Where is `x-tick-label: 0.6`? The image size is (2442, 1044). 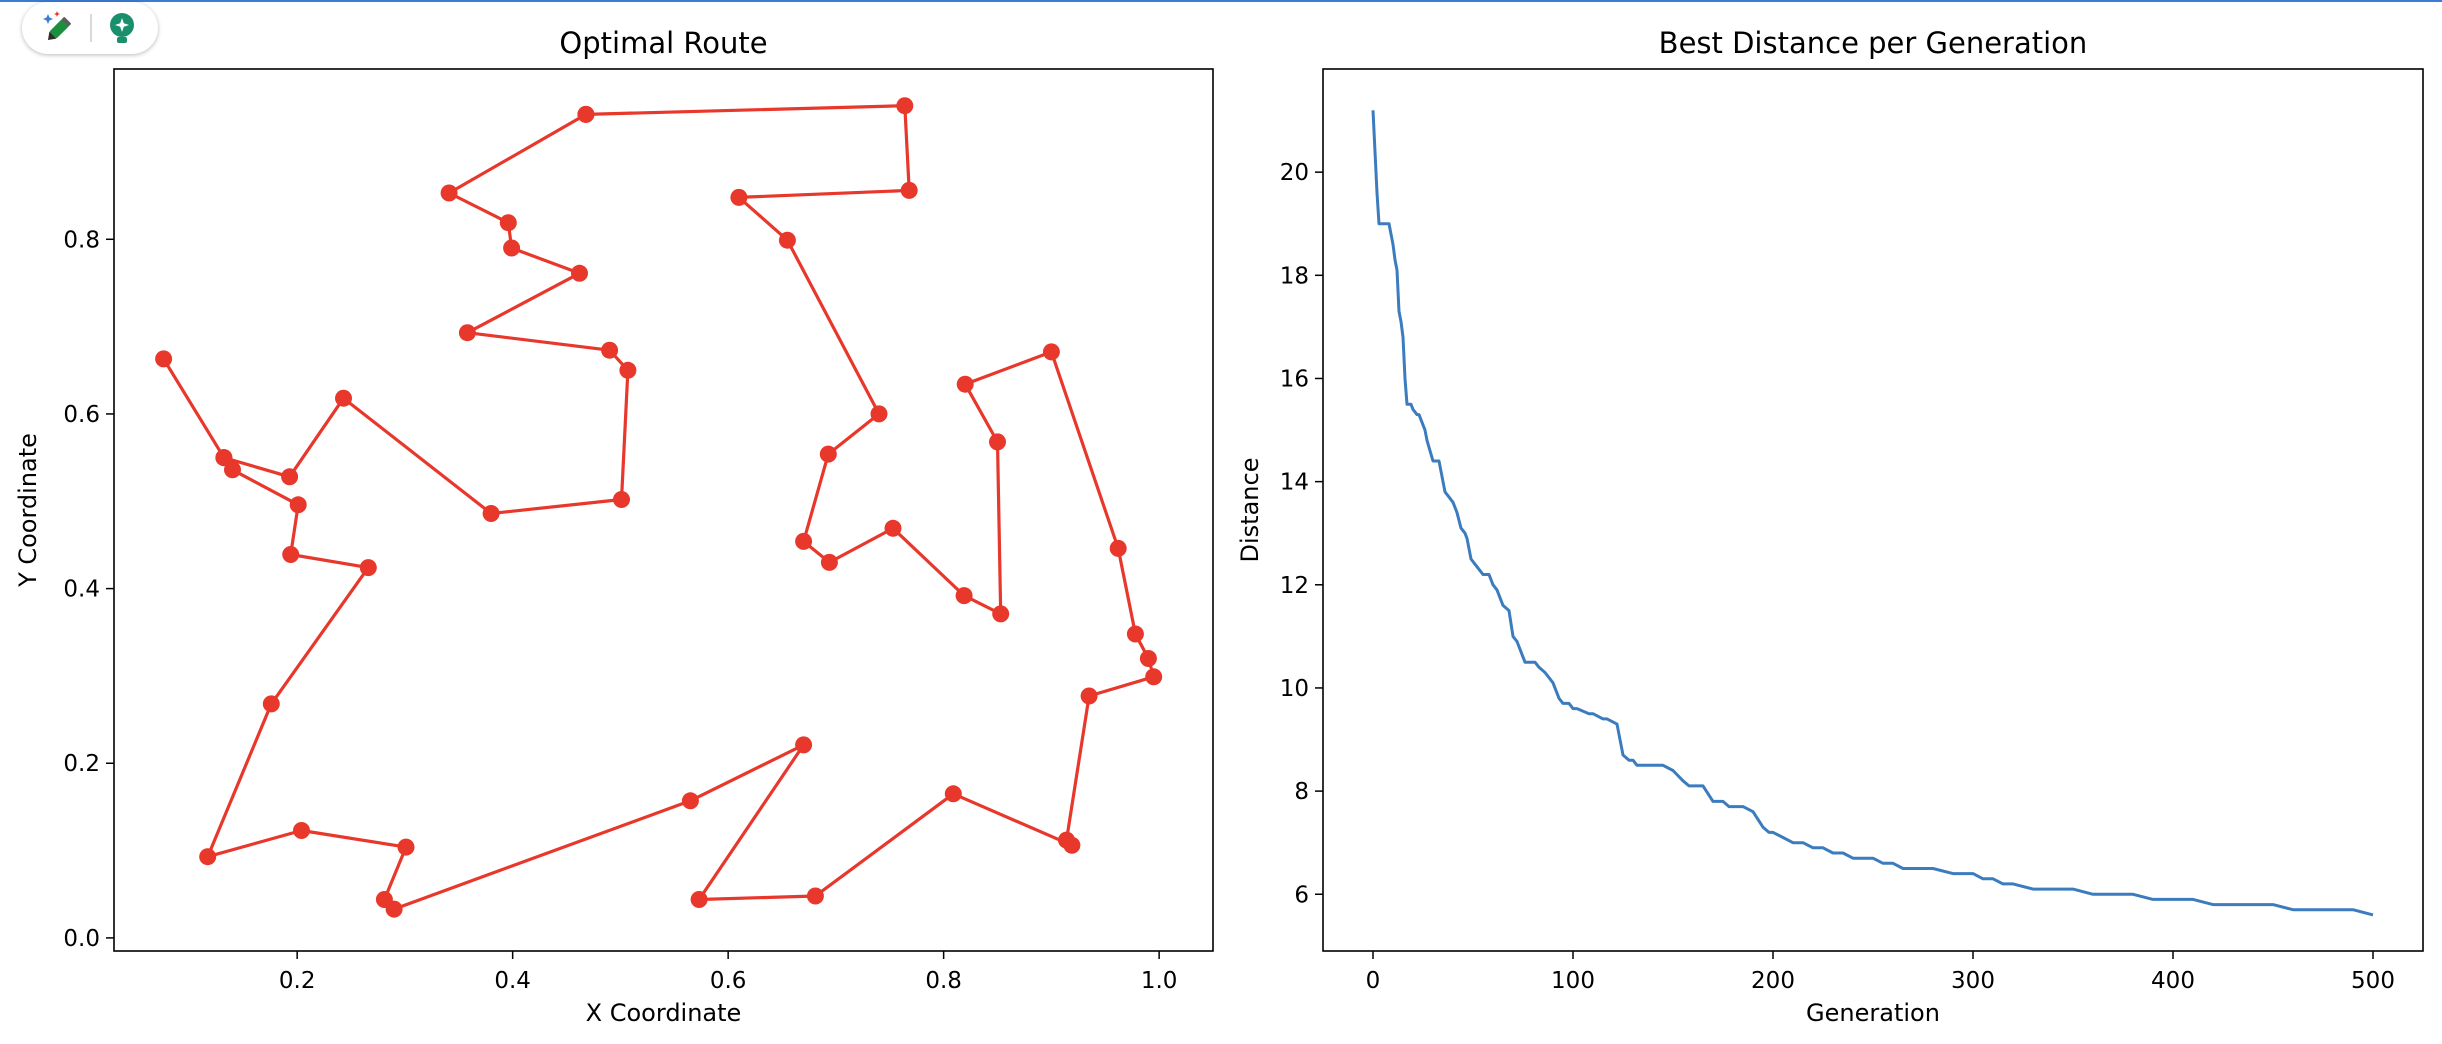 x-tick-label: 0.6 is located at coordinates (728, 981).